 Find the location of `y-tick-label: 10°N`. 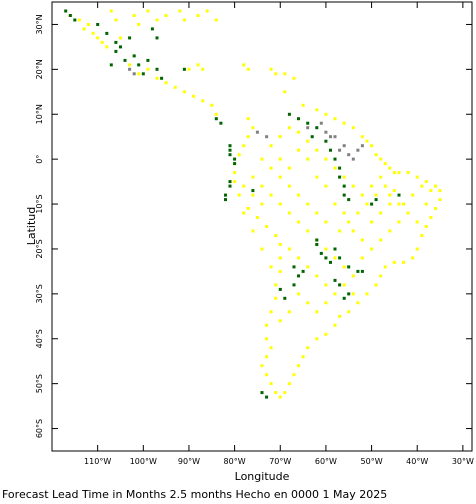

y-tick-label: 10°N is located at coordinates (39, 114).